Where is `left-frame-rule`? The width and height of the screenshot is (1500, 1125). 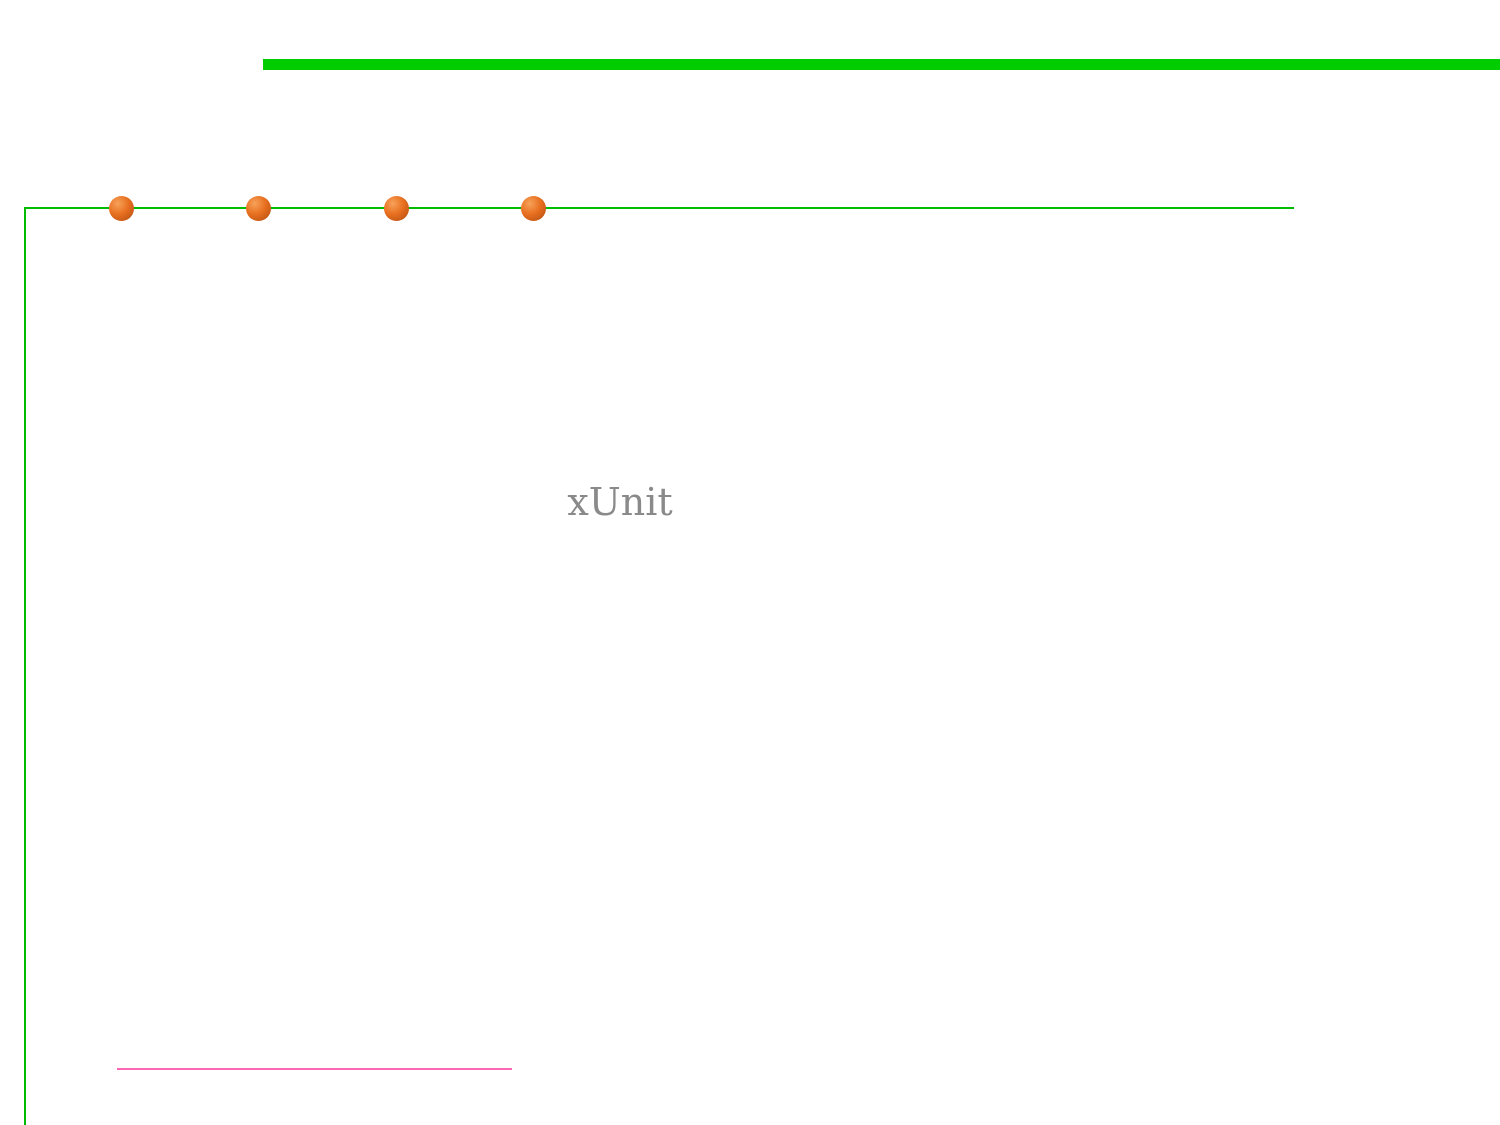
left-frame-rule is located at coordinates (25, 666).